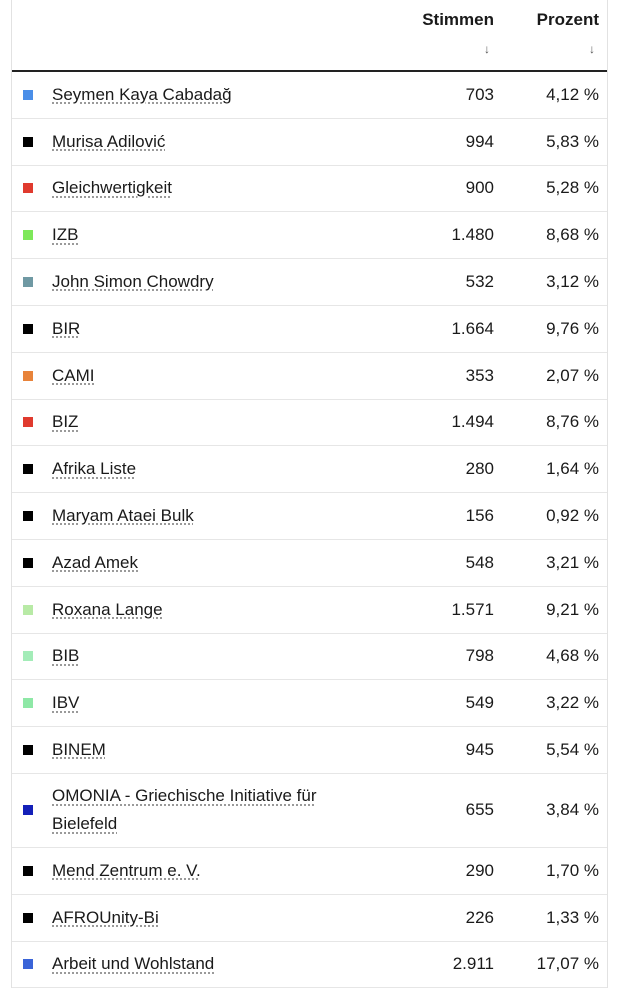  I want to click on party-name-link: Maryam Ataei Bulk, so click(123, 516).